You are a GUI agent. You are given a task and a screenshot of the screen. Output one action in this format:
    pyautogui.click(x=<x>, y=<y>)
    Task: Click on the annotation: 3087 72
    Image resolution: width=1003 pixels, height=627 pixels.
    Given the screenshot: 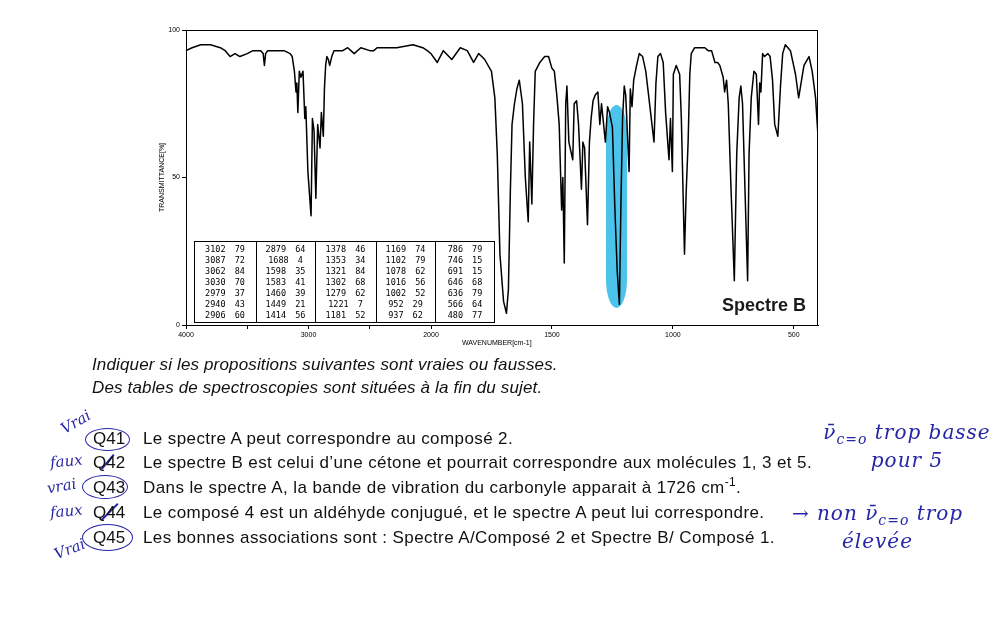 What is the action you would take?
    pyautogui.click(x=225, y=260)
    